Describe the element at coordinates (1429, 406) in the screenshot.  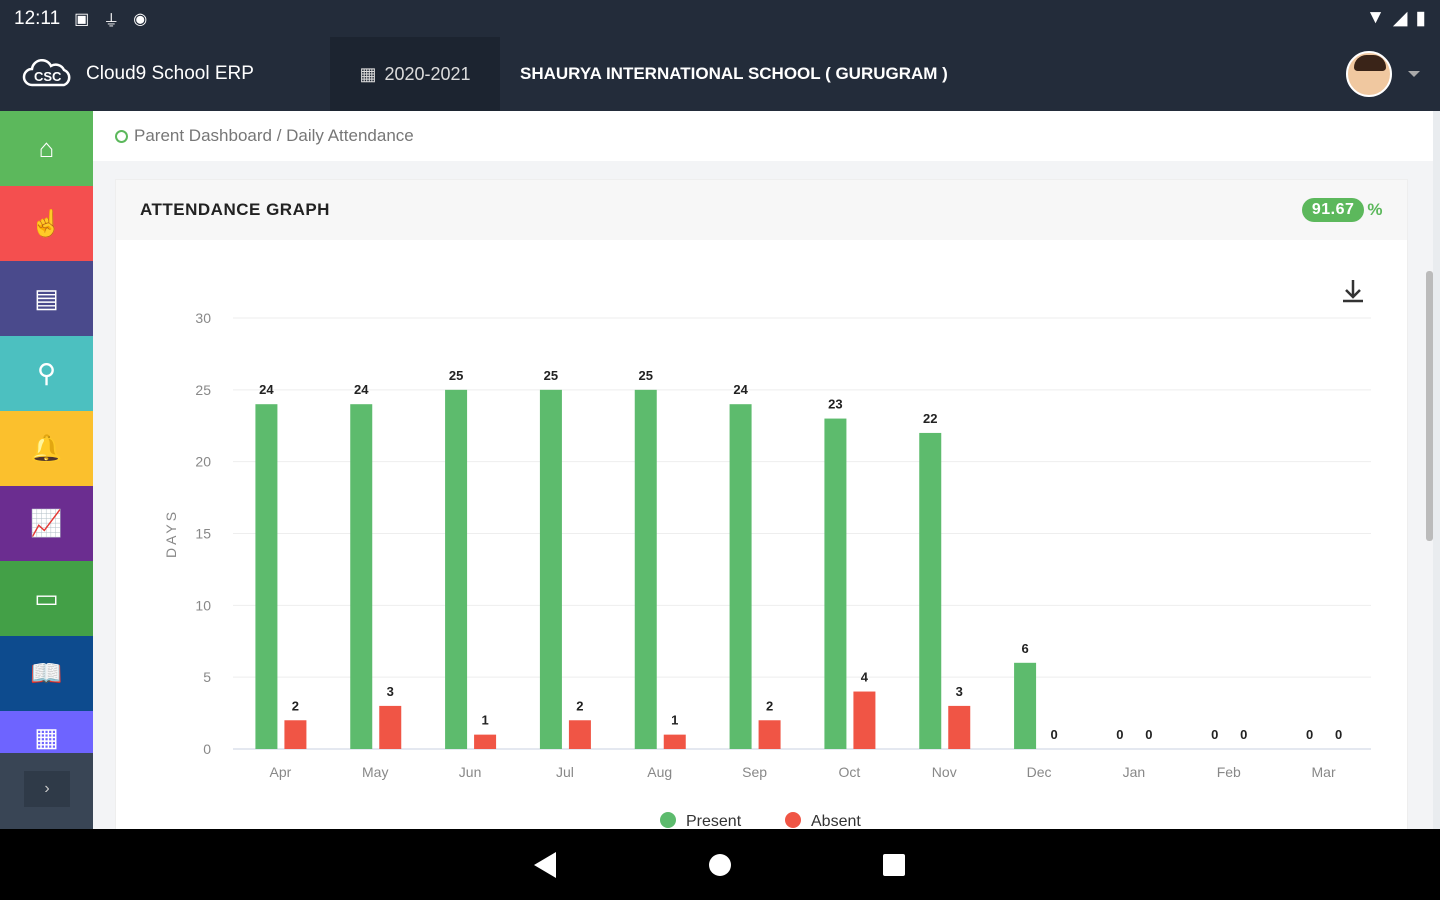
I see `scrollbar` at that location.